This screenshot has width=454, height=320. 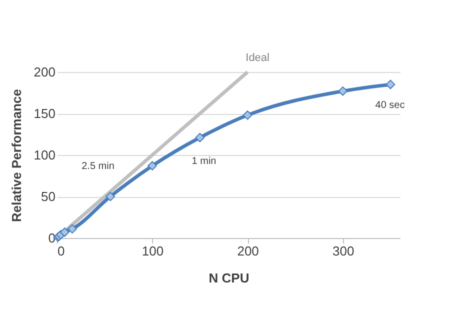 I want to click on annotation: 1 min, so click(x=204, y=161).